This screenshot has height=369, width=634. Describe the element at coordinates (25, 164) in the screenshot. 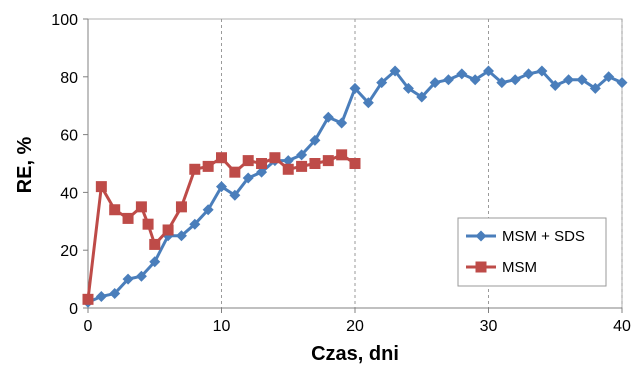

I see `y-axis-title: RE, %` at that location.